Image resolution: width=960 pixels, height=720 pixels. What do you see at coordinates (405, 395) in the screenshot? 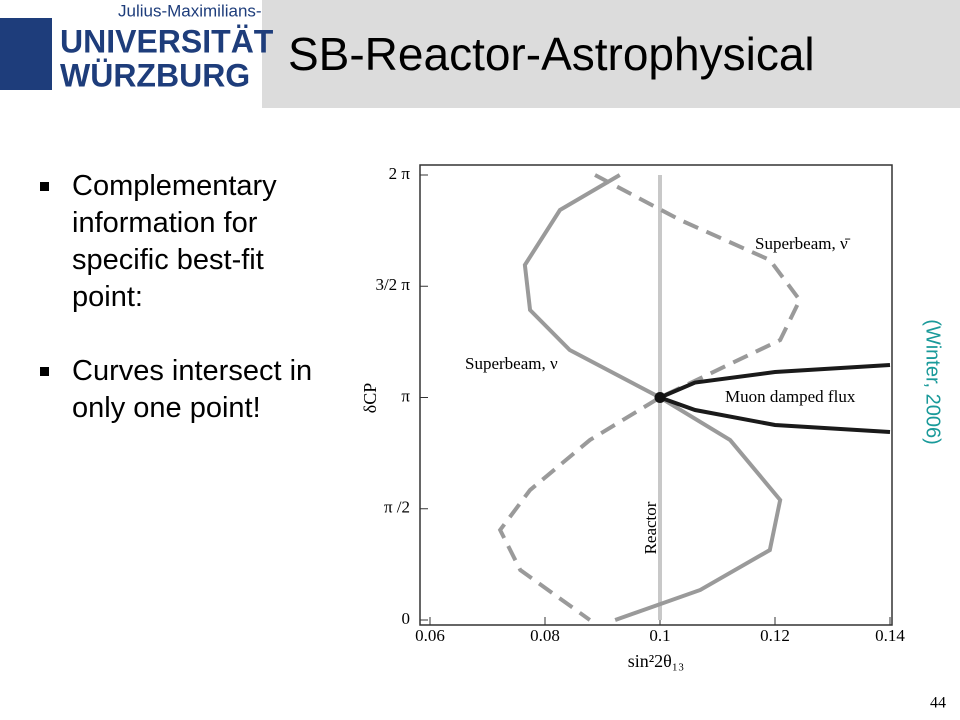
I see `y-tick-label: π` at bounding box center [405, 395].